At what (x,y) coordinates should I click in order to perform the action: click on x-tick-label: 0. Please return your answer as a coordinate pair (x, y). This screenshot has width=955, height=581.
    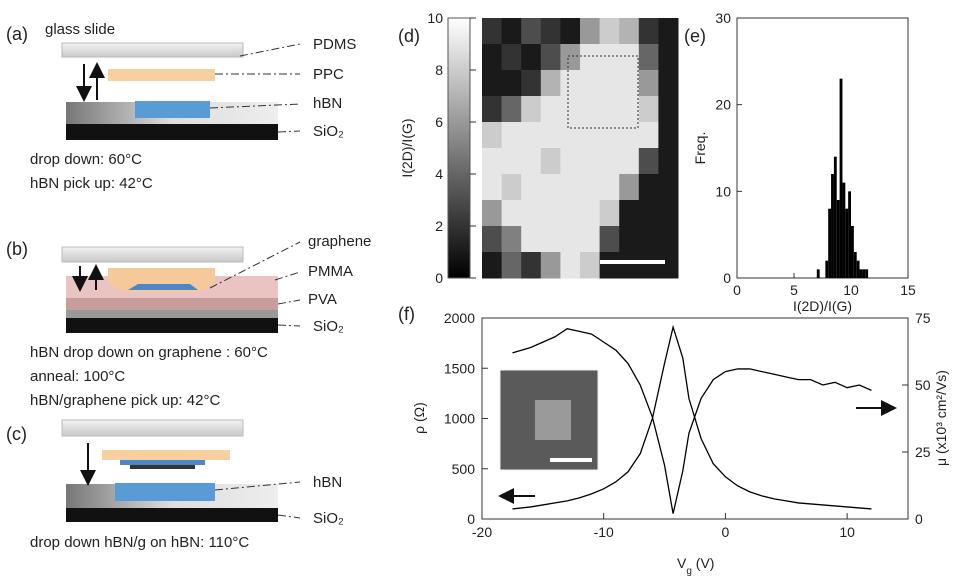
    Looking at the image, I should click on (726, 532).